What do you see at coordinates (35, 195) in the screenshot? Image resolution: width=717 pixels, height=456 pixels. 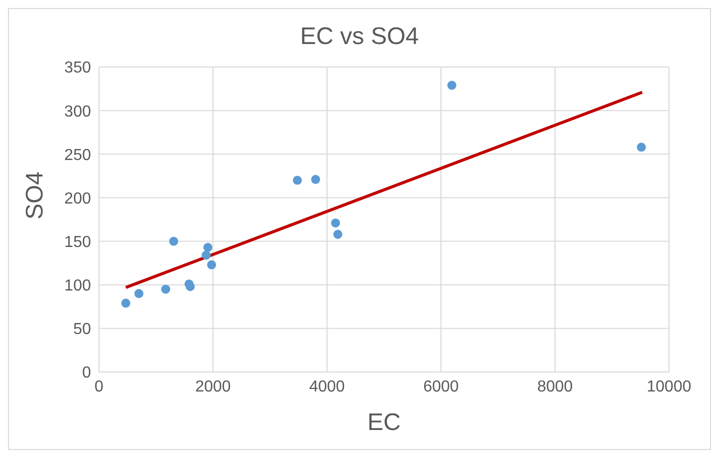 I see `y-axis-title: SO4` at bounding box center [35, 195].